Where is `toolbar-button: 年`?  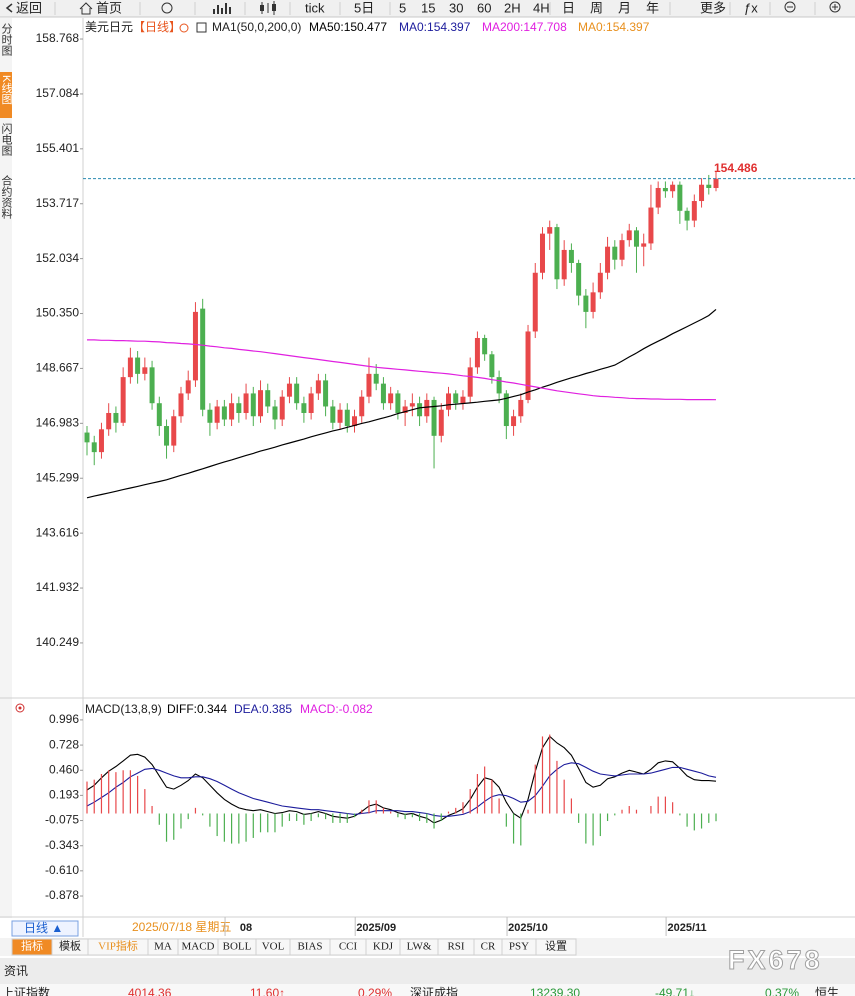
toolbar-button: 年 is located at coordinates (652, 7).